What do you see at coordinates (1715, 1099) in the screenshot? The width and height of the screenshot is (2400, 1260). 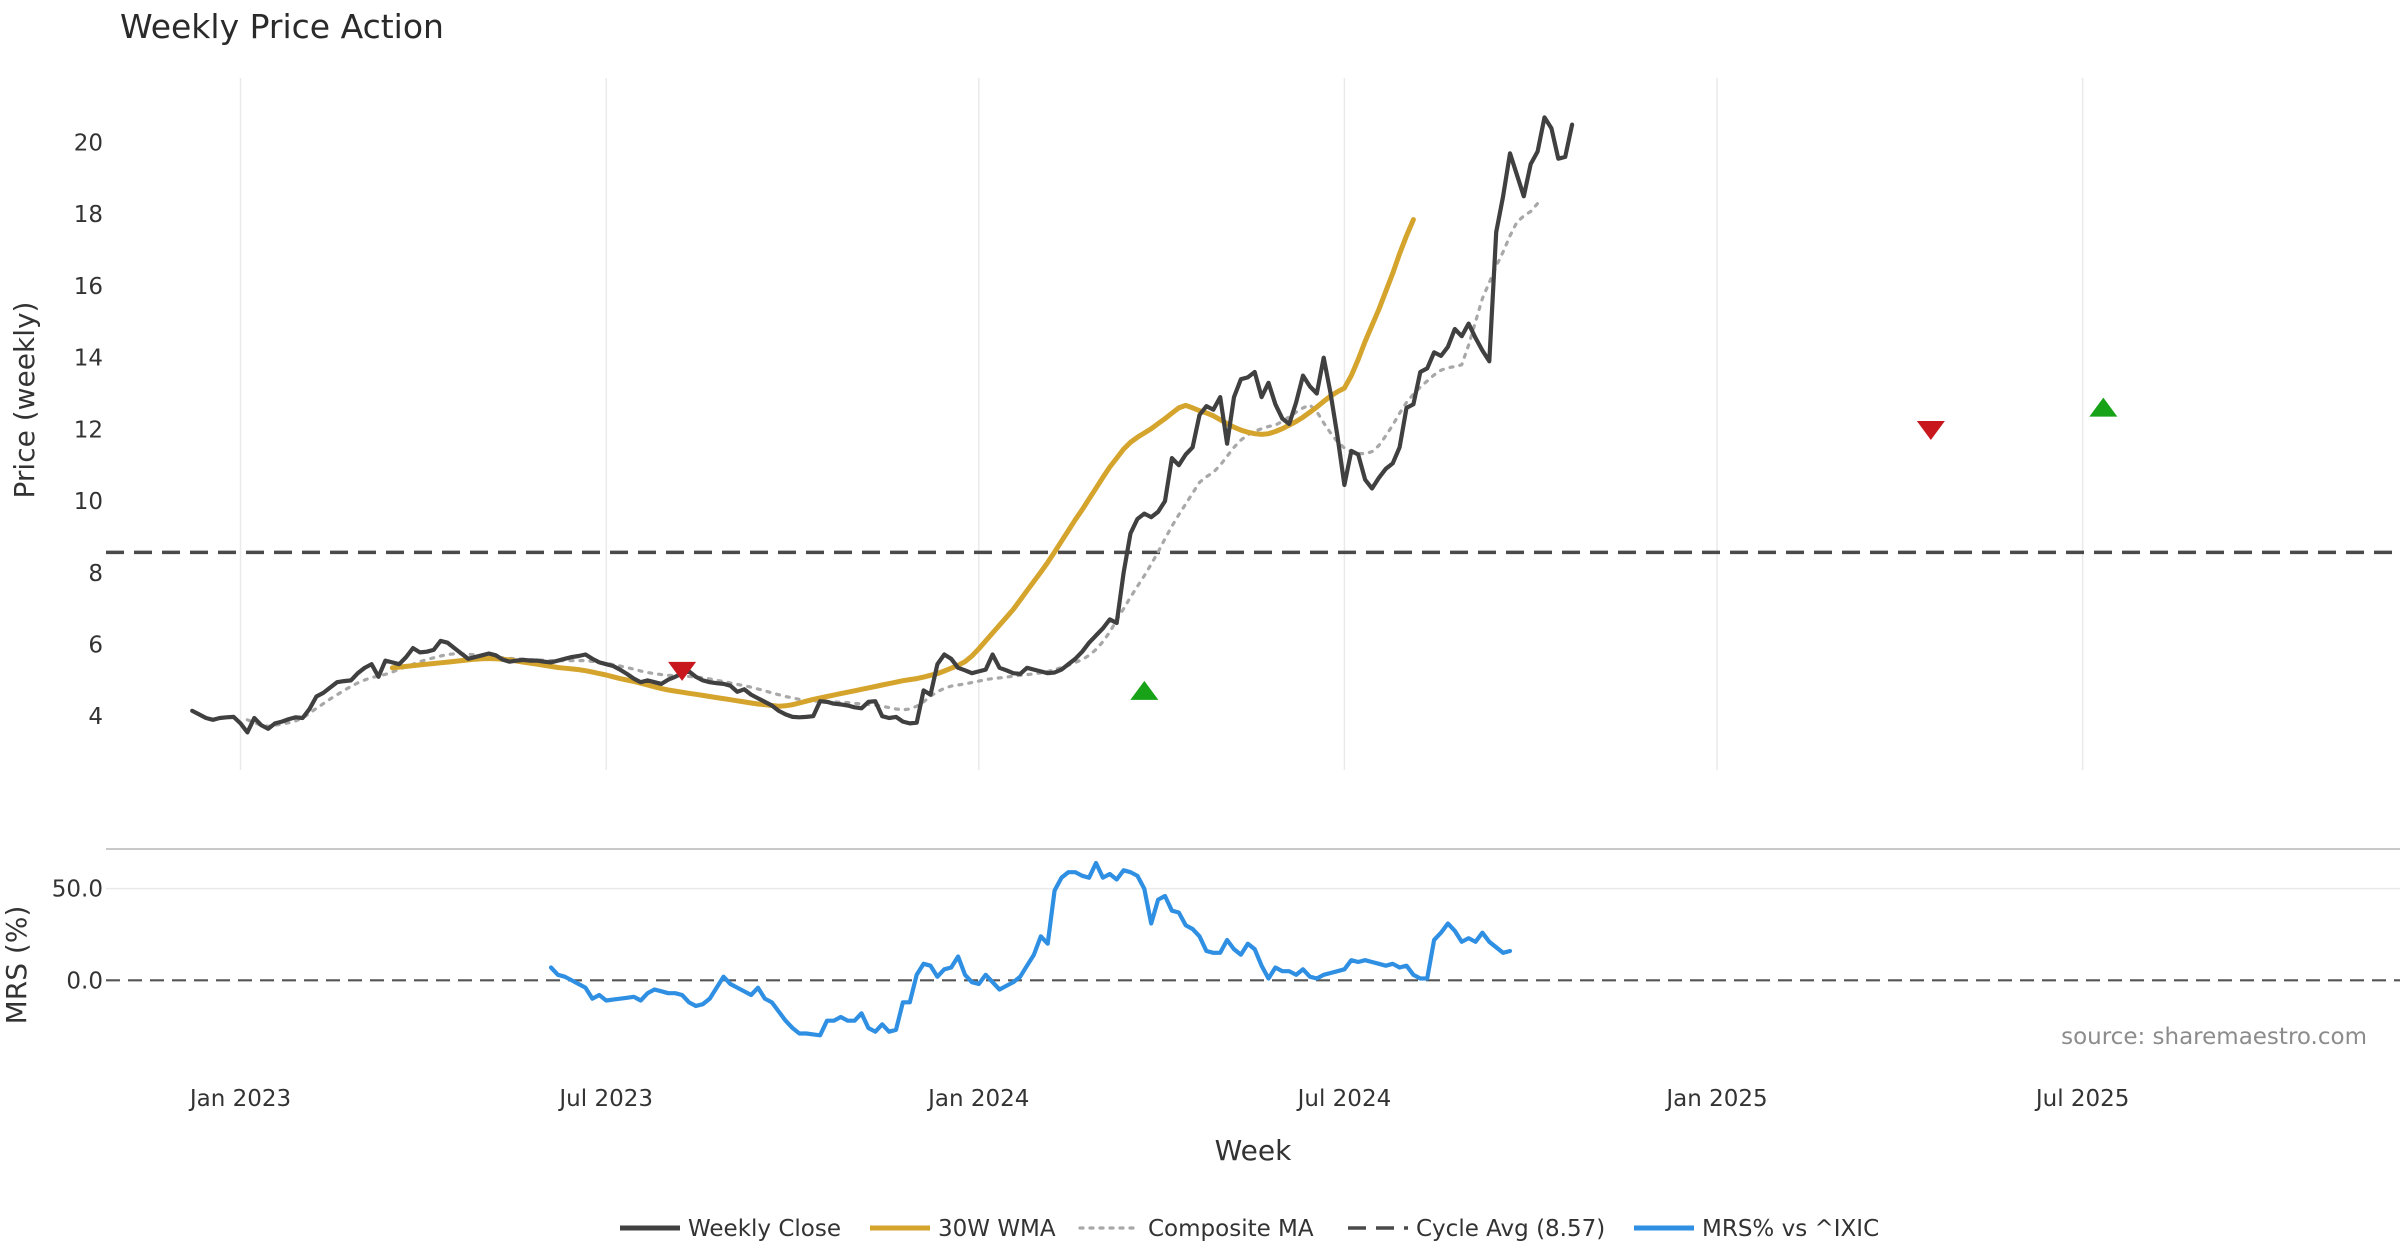 I see `x-tick-label: Jan 2025` at bounding box center [1715, 1099].